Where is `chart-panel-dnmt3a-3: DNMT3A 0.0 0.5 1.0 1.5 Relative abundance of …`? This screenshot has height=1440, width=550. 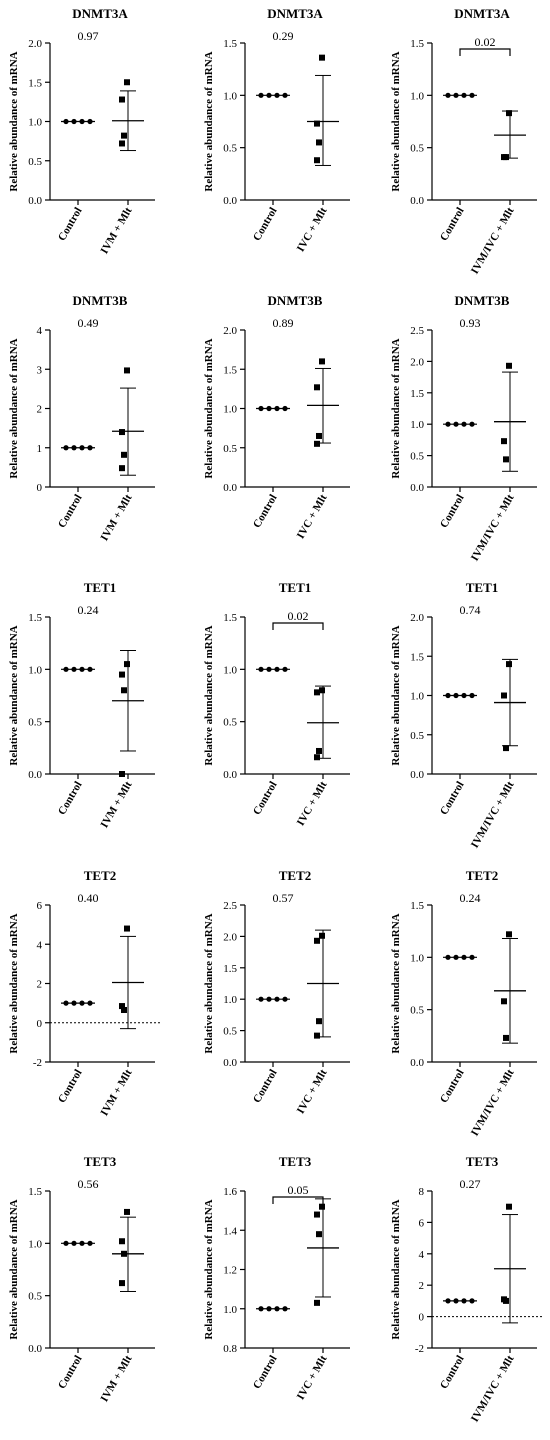 chart-panel-dnmt3a-3: DNMT3A 0.0 0.5 1.0 1.5 Relative abundance of … is located at coordinates (463, 141).